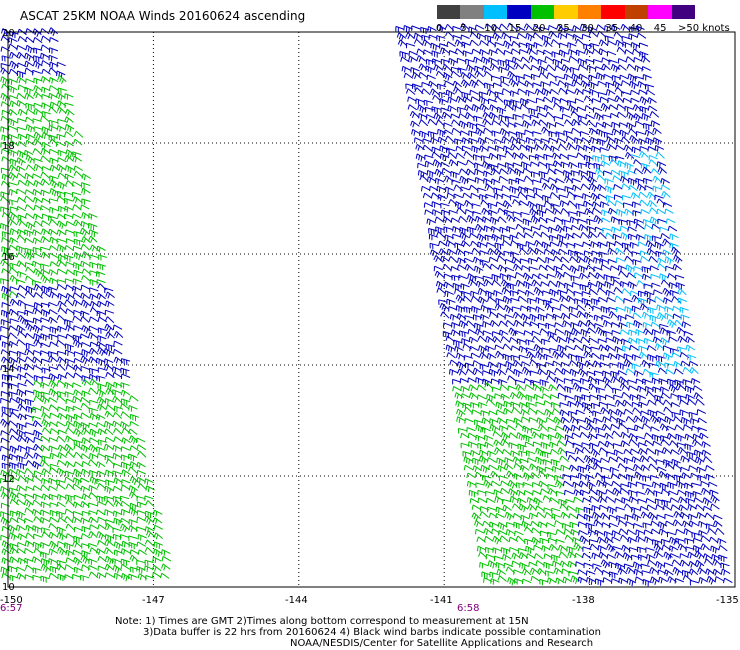 This screenshot has width=740, height=650. I want to click on legend-swatch, so click(683, 12).